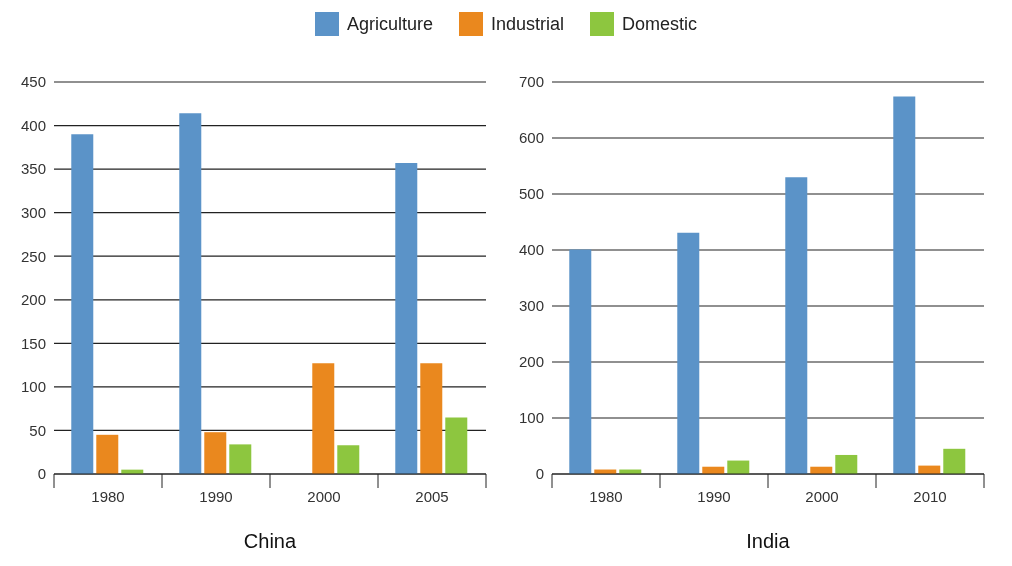  Describe the element at coordinates (930, 496) in the screenshot. I see `x-tick-label: 2010` at that location.